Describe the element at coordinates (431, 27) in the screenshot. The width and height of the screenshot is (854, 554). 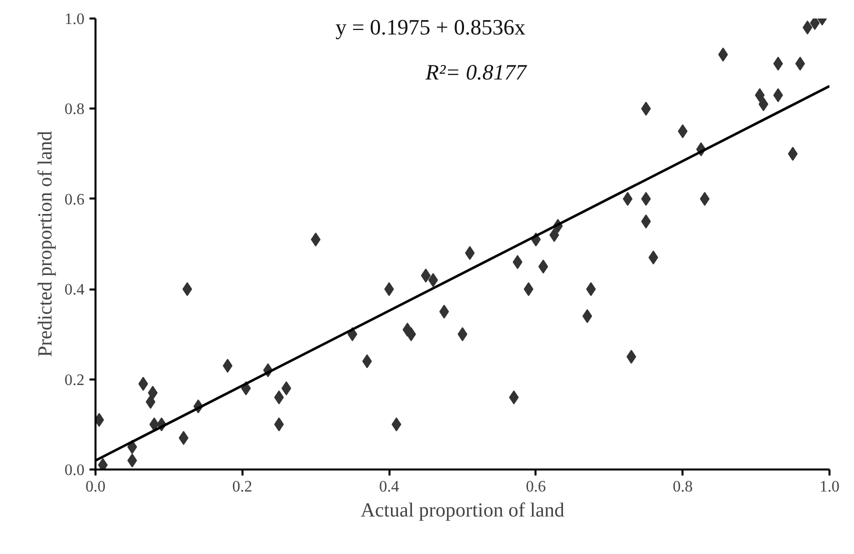
I see `annotation: y = 0.1975 + 0.8536x` at that location.